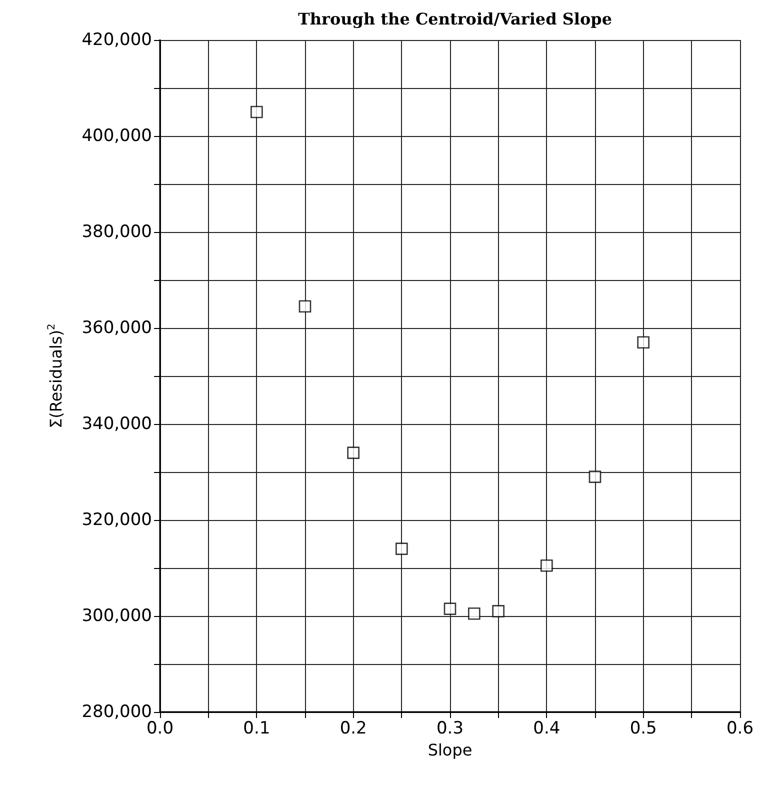 Image resolution: width=761 pixels, height=791 pixels. I want to click on x-axis-title: Slope, so click(450, 750).